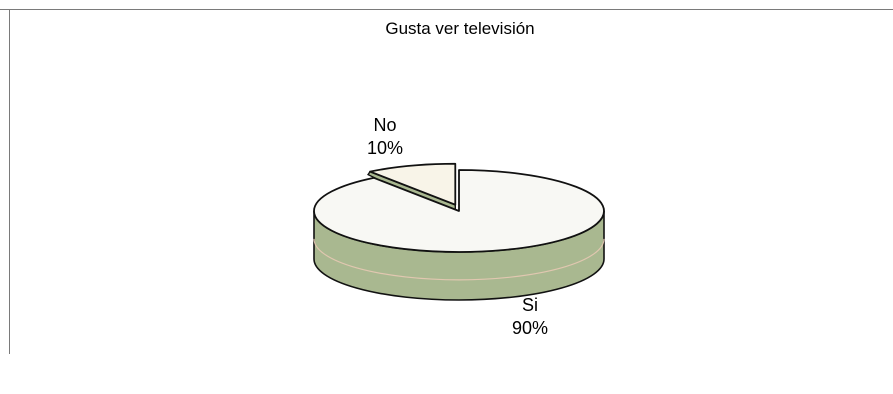 The image size is (893, 394). Describe the element at coordinates (446, 9) in the screenshot. I see `frame-top-border` at that location.